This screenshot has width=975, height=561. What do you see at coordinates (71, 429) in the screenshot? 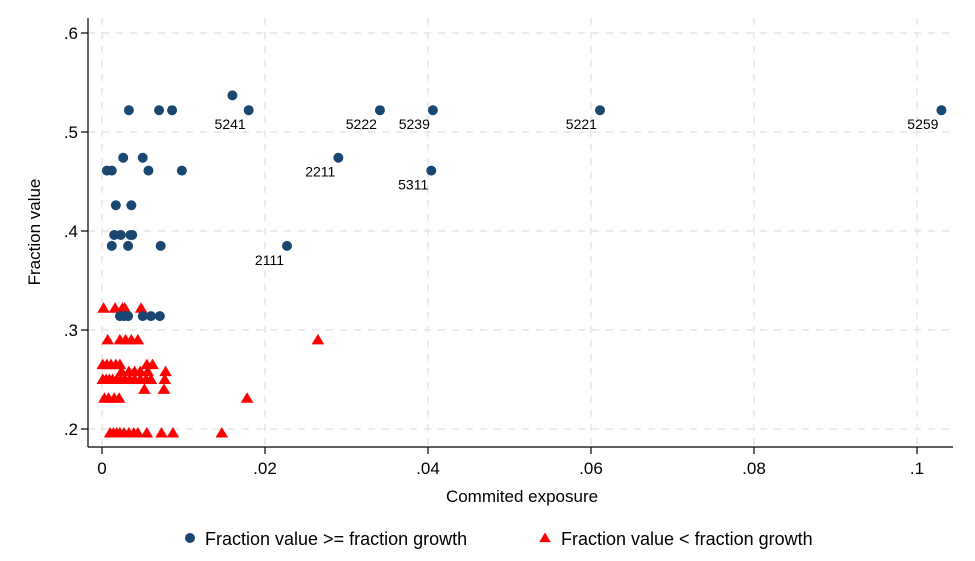
I see `y-tick-label: .2` at bounding box center [71, 429].